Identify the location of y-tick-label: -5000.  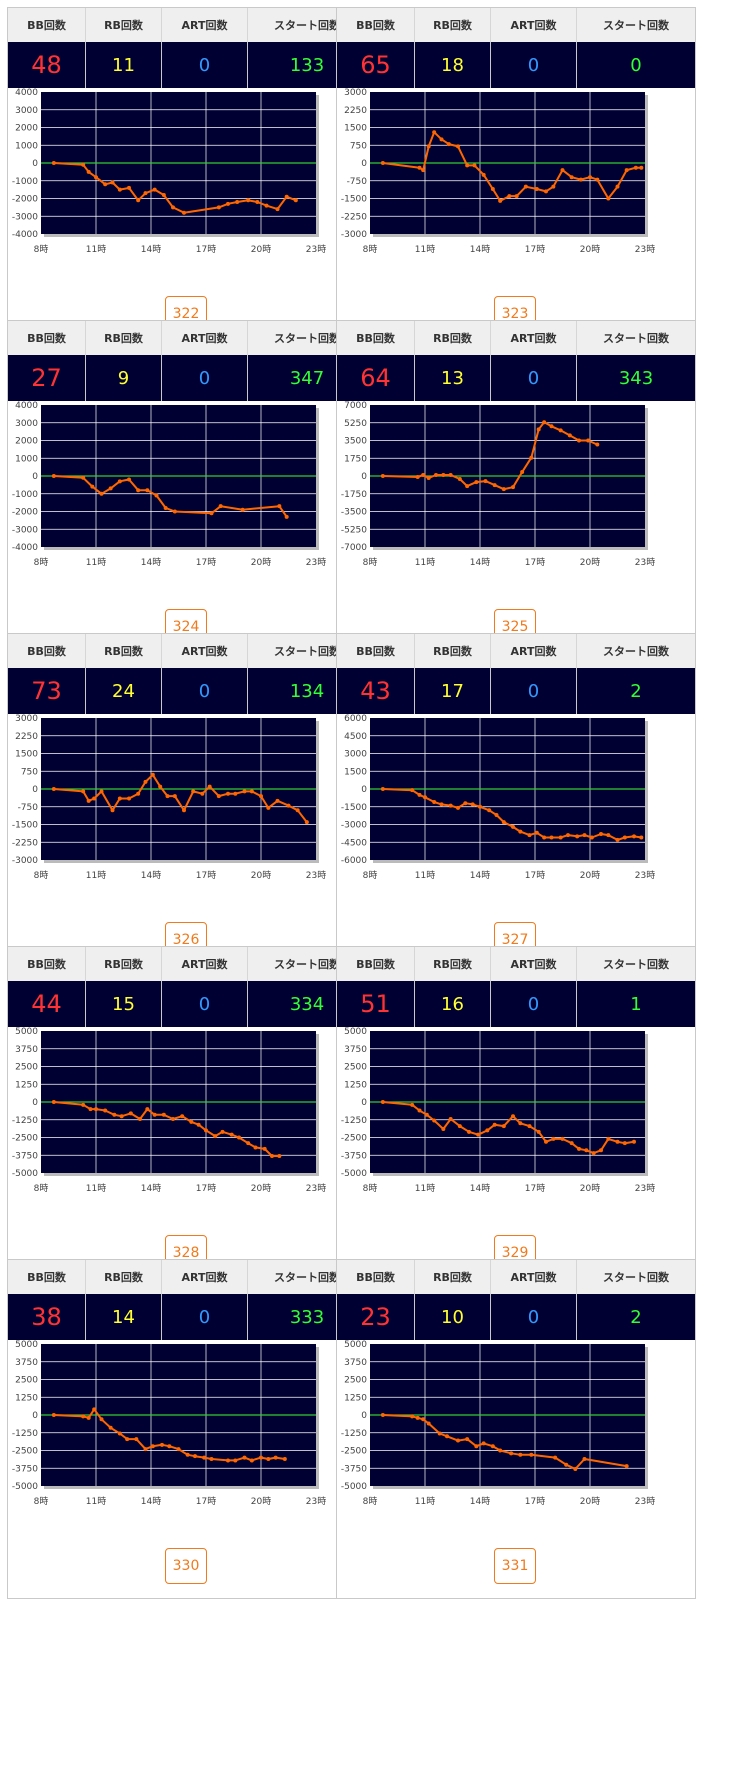
(354, 1174).